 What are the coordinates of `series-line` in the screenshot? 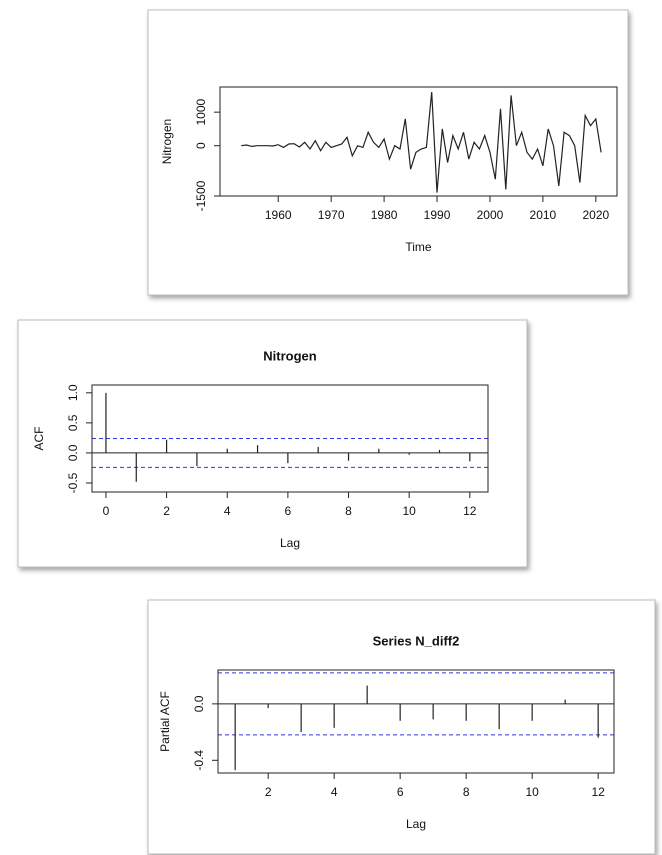 It's located at (421, 142).